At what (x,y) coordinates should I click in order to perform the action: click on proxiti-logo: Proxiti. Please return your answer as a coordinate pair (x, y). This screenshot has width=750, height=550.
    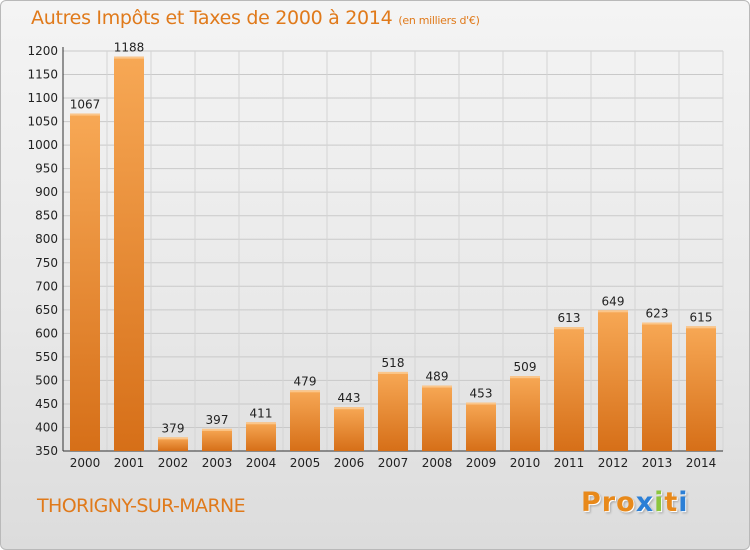
    Looking at the image, I should click on (635, 502).